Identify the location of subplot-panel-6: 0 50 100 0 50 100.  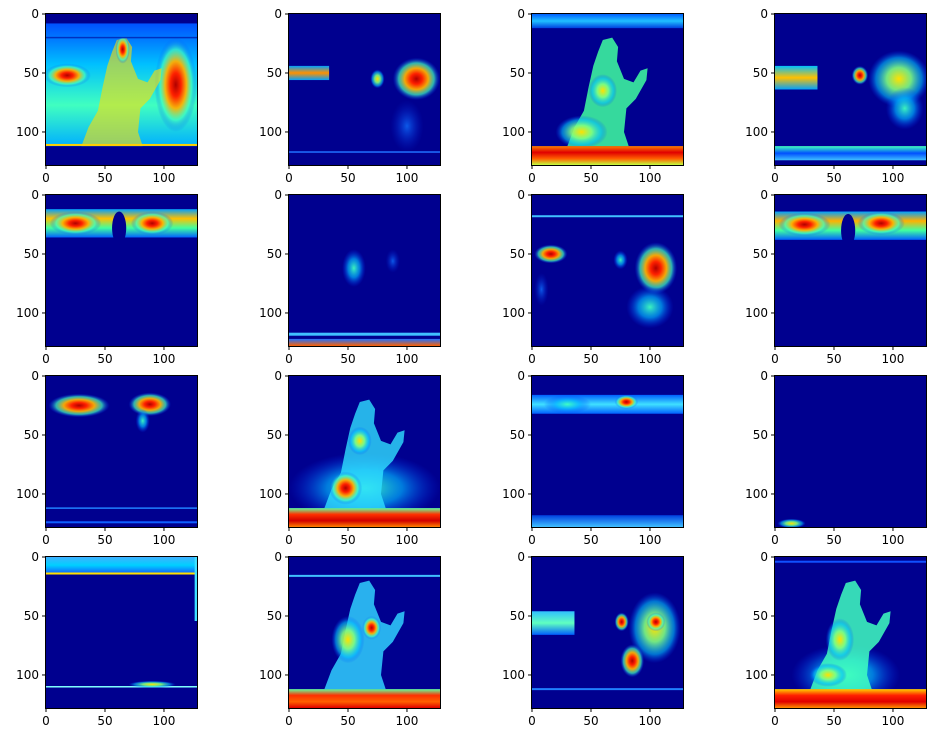
(350, 277).